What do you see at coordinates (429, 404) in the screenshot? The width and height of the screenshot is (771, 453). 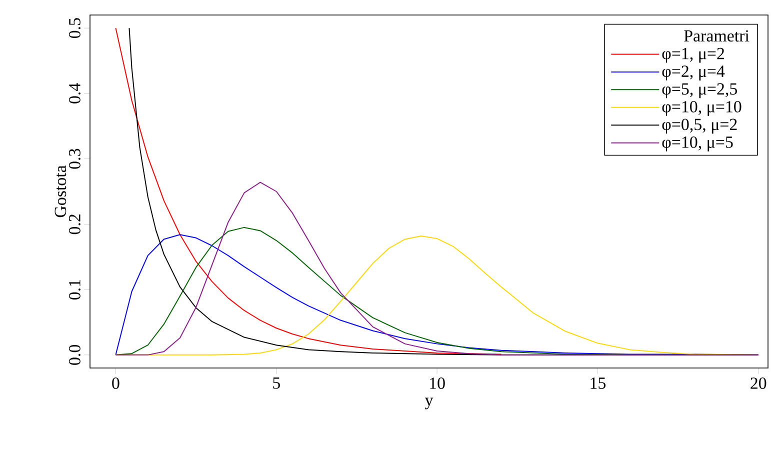 I see `x-axis-title: y` at bounding box center [429, 404].